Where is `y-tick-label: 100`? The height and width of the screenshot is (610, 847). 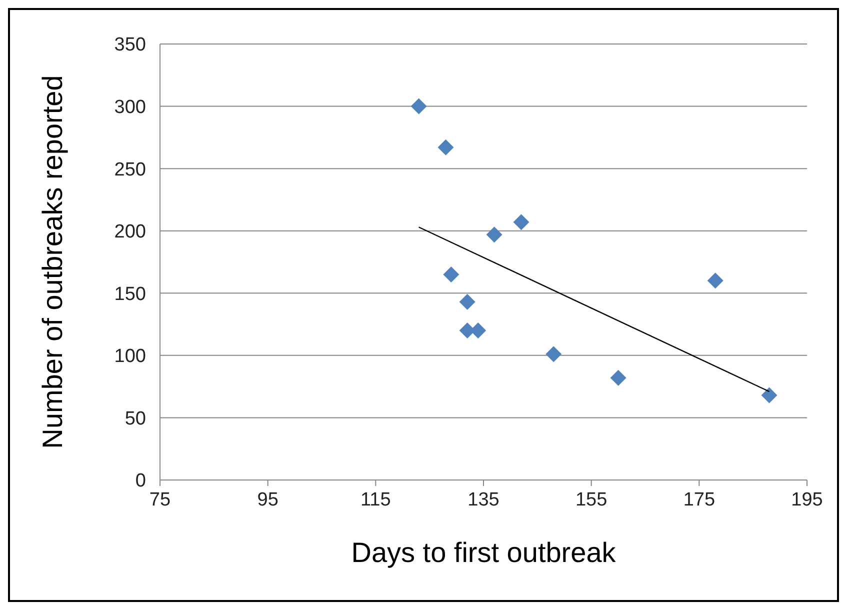
y-tick-label: 100 is located at coordinates (130, 357).